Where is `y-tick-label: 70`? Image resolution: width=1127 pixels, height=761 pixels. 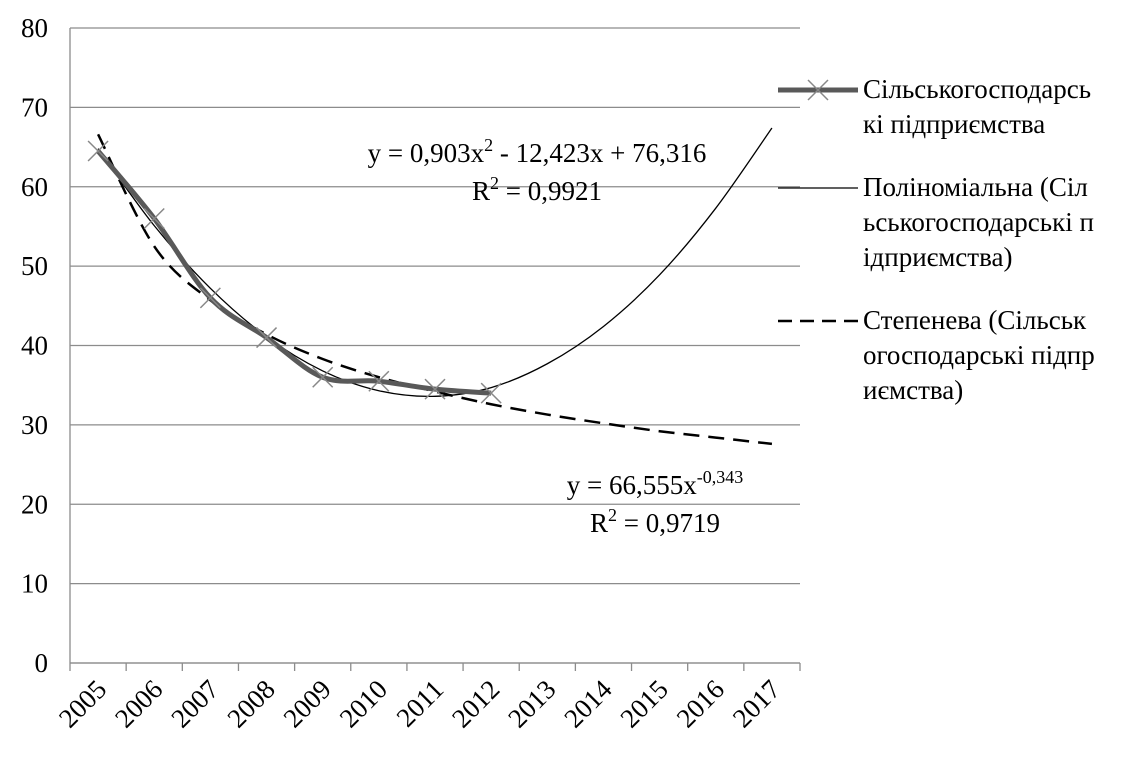 y-tick-label: 70 is located at coordinates (34, 107).